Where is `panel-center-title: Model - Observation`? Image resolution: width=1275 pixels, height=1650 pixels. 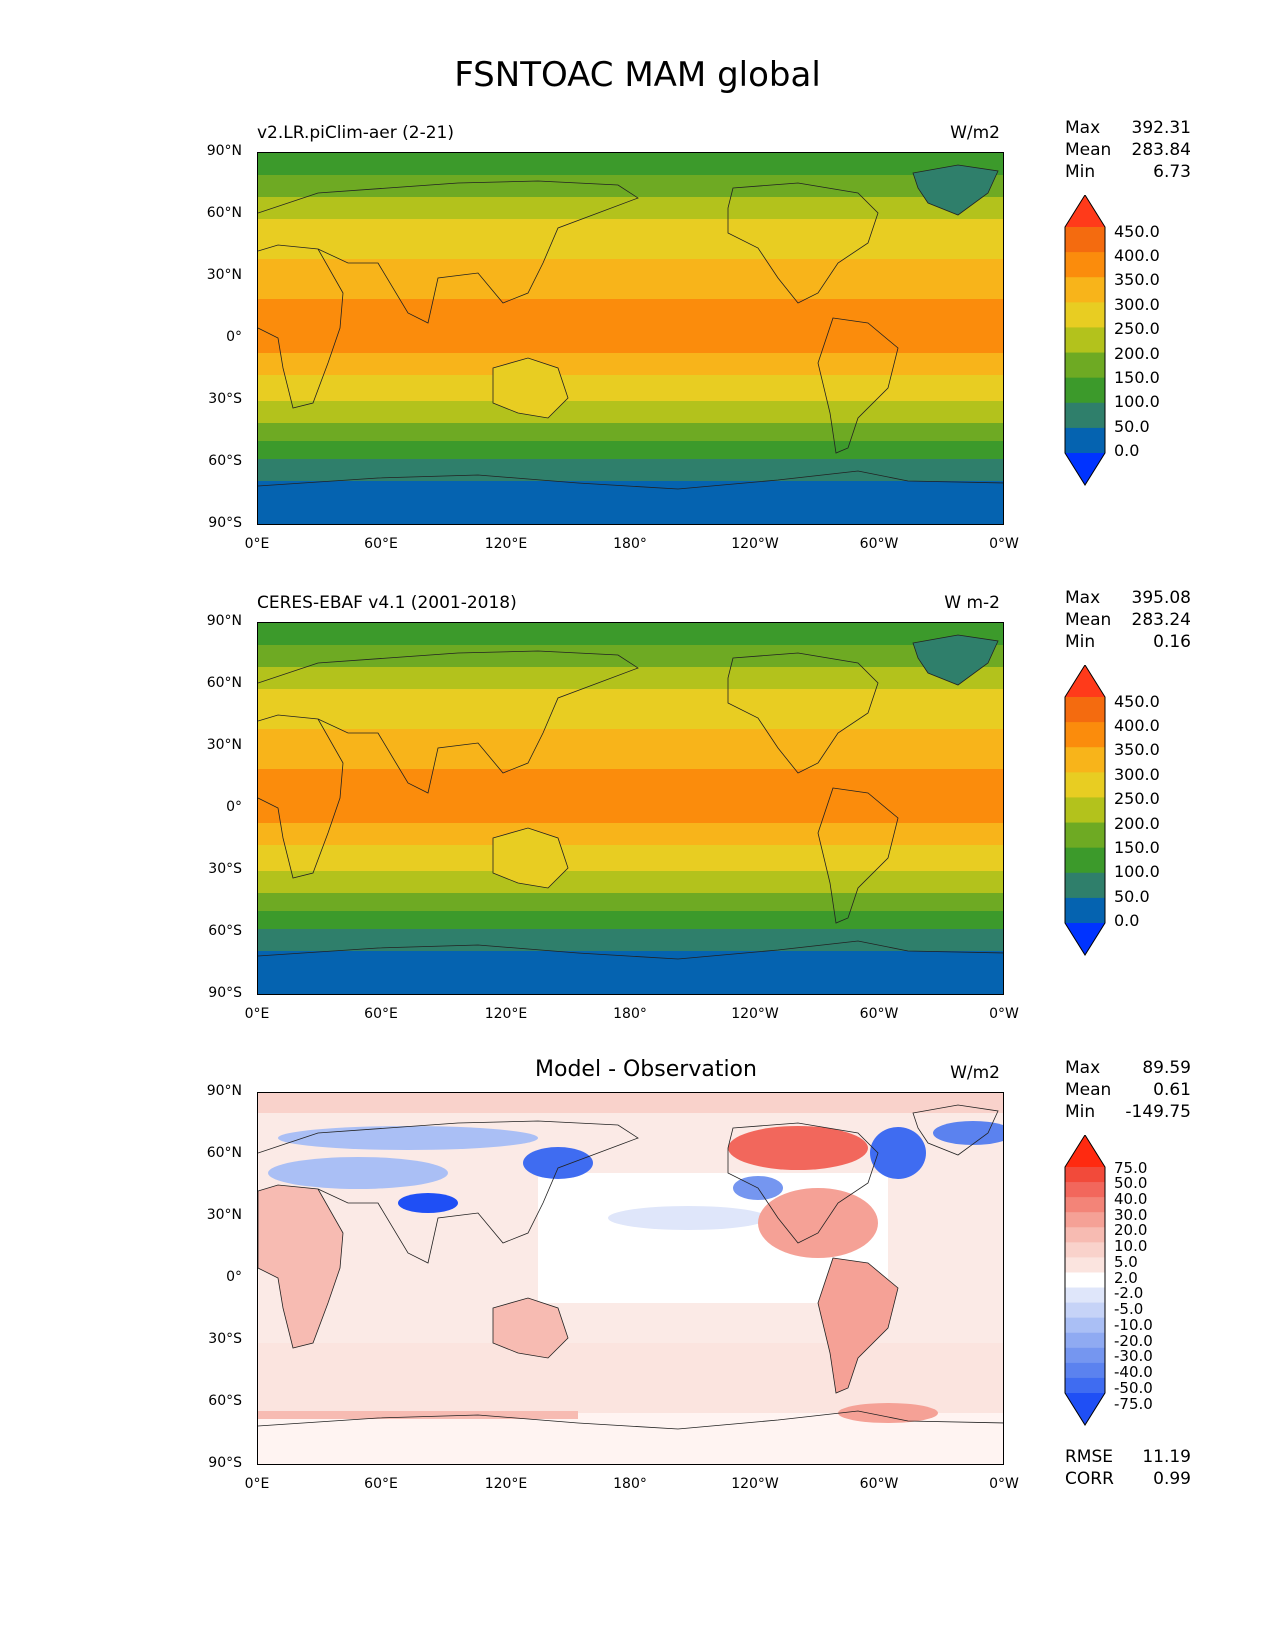 panel-center-title: Model - Observation is located at coordinates (646, 1069).